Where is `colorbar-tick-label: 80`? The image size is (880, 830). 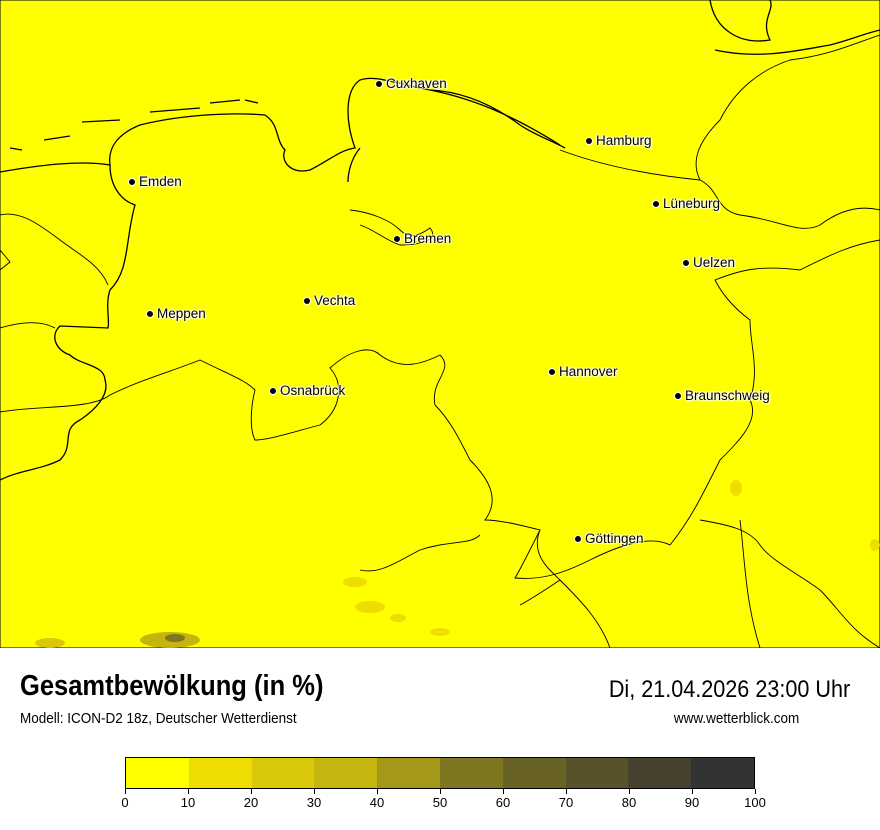 colorbar-tick-label: 80 is located at coordinates (629, 802).